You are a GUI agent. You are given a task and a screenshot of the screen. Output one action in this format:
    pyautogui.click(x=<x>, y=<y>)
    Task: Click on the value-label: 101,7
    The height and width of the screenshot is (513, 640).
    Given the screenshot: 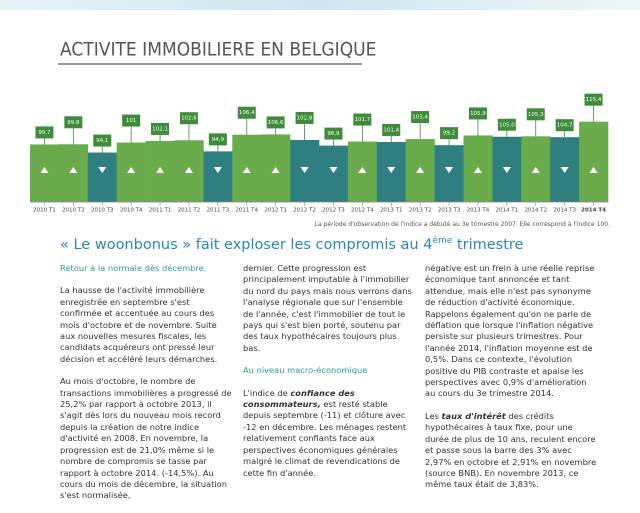 What is the action you would take?
    pyautogui.click(x=362, y=120)
    